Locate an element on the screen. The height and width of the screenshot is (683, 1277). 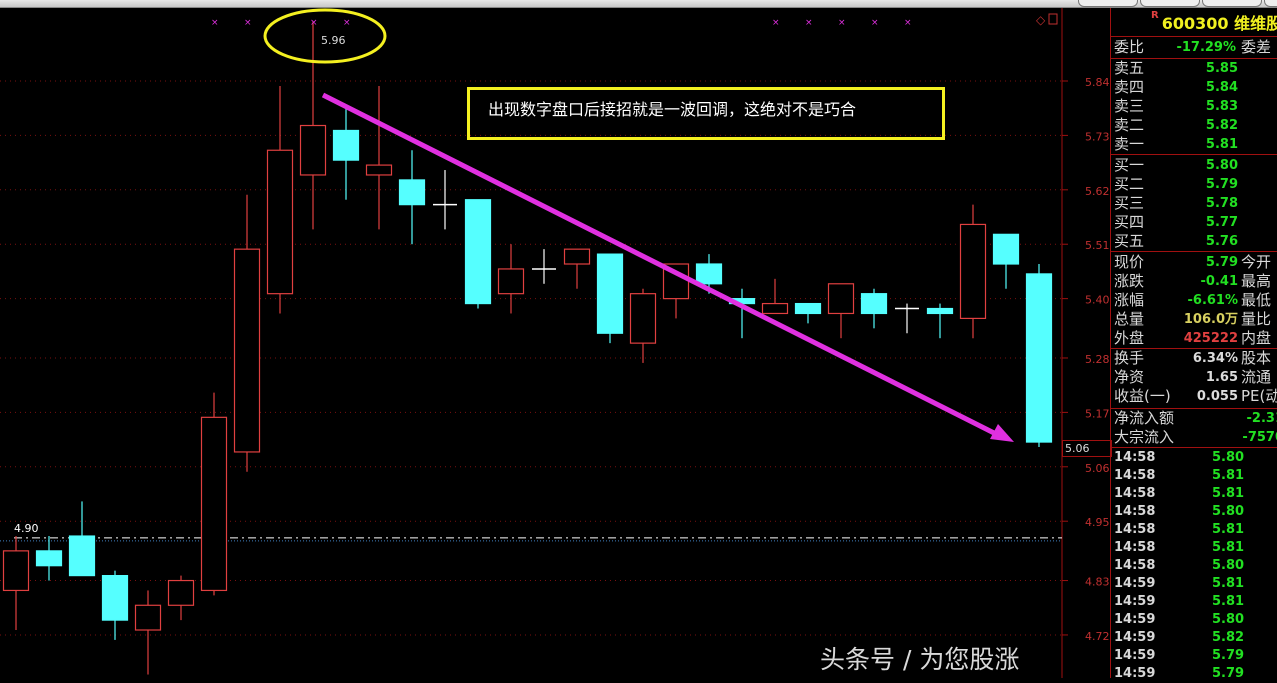
quote-row: 卖三 5.83 is located at coordinates (1195, 106).